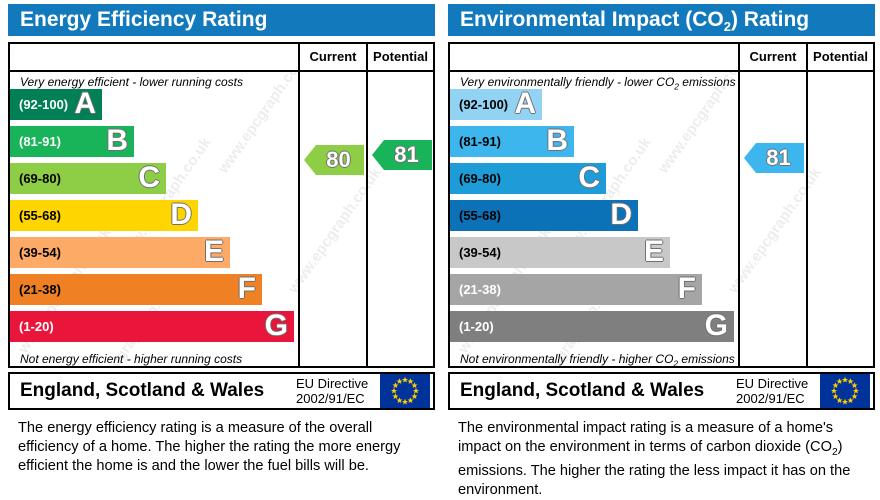  What do you see at coordinates (778, 157) in the screenshot?
I see `current-rating-value: 81` at bounding box center [778, 157].